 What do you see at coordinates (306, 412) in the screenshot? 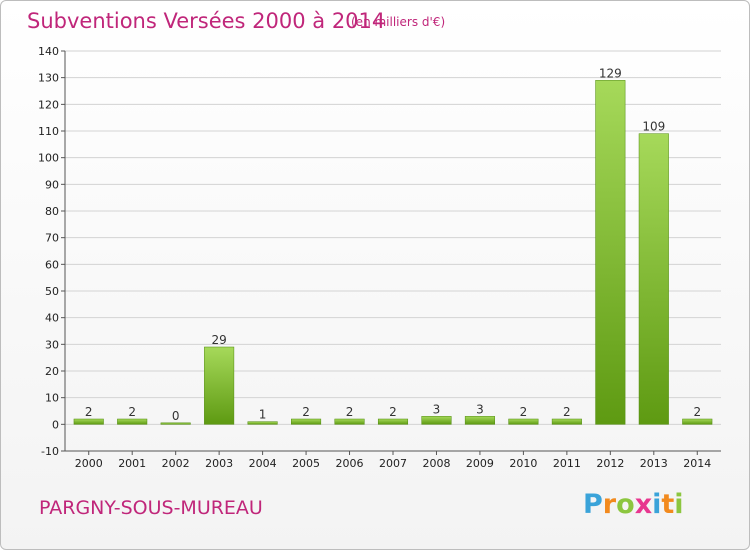
I see `data-label-2005: 2` at bounding box center [306, 412].